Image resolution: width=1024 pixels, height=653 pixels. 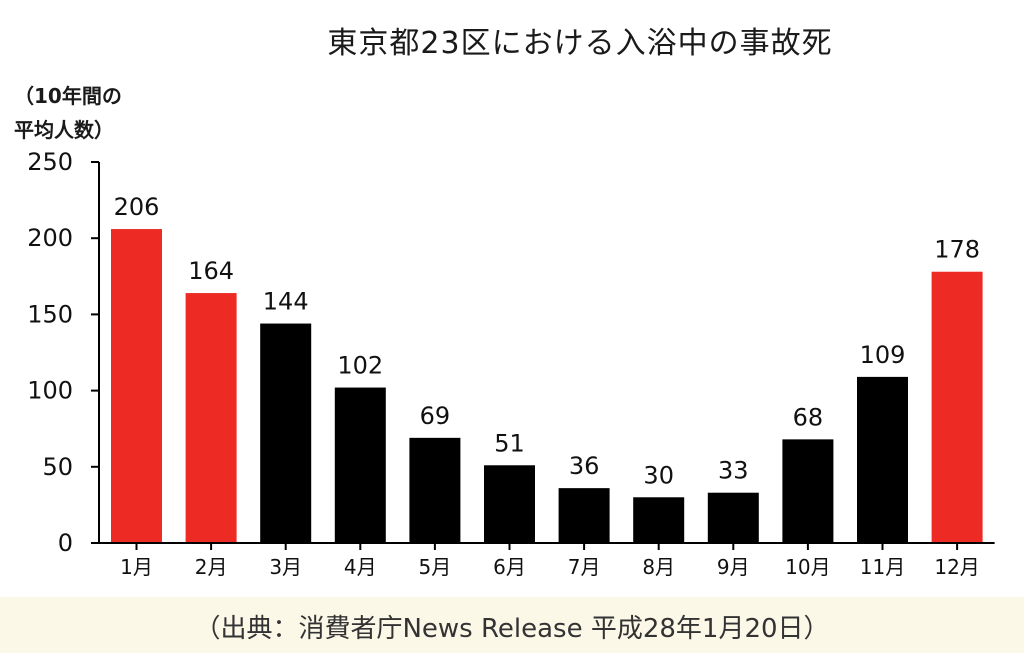 I want to click on x-tick-label: 11月, so click(x=882, y=567).